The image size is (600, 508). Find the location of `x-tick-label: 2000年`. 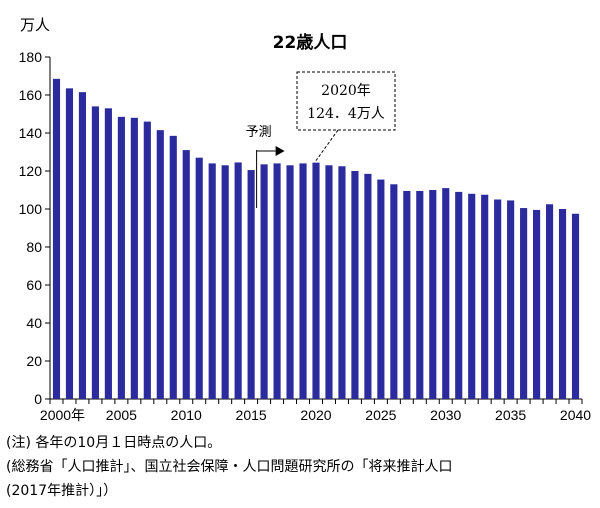

x-tick-label: 2000年 is located at coordinates (62, 415).